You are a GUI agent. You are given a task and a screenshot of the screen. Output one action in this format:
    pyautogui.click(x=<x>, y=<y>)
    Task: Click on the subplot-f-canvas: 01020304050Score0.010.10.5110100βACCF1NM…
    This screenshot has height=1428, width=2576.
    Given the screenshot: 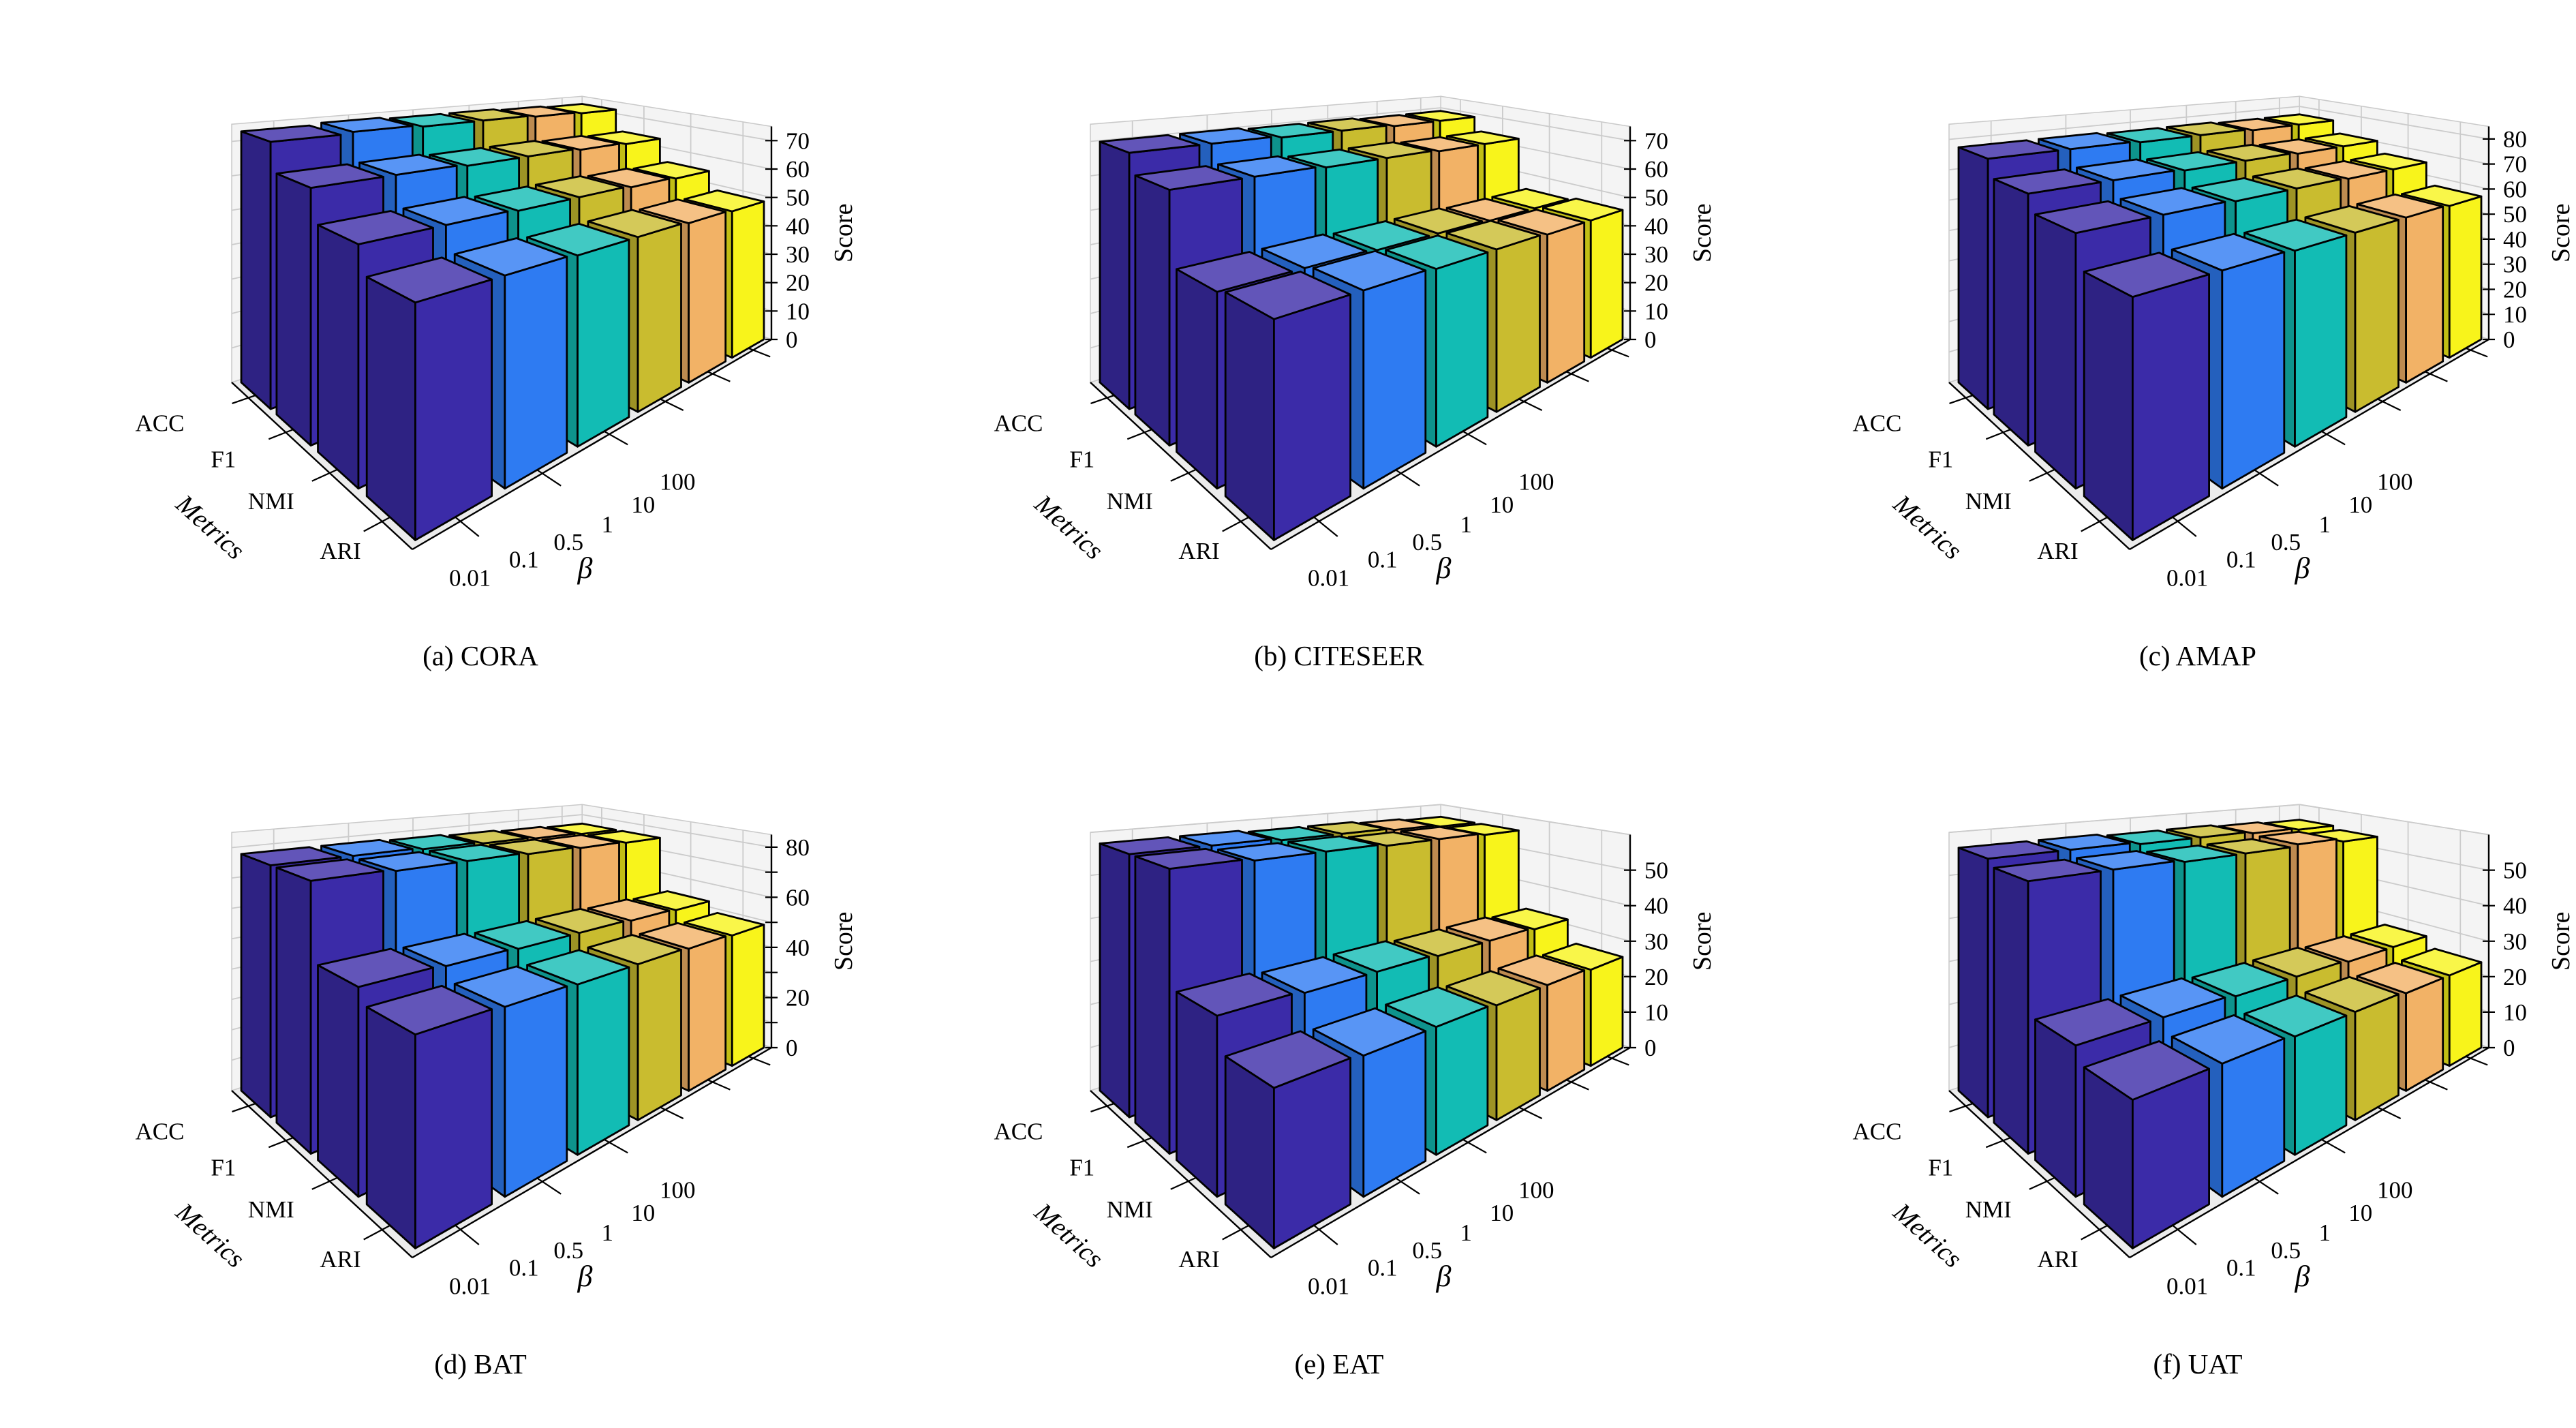 What is the action you would take?
    pyautogui.click(x=2214, y=1052)
    